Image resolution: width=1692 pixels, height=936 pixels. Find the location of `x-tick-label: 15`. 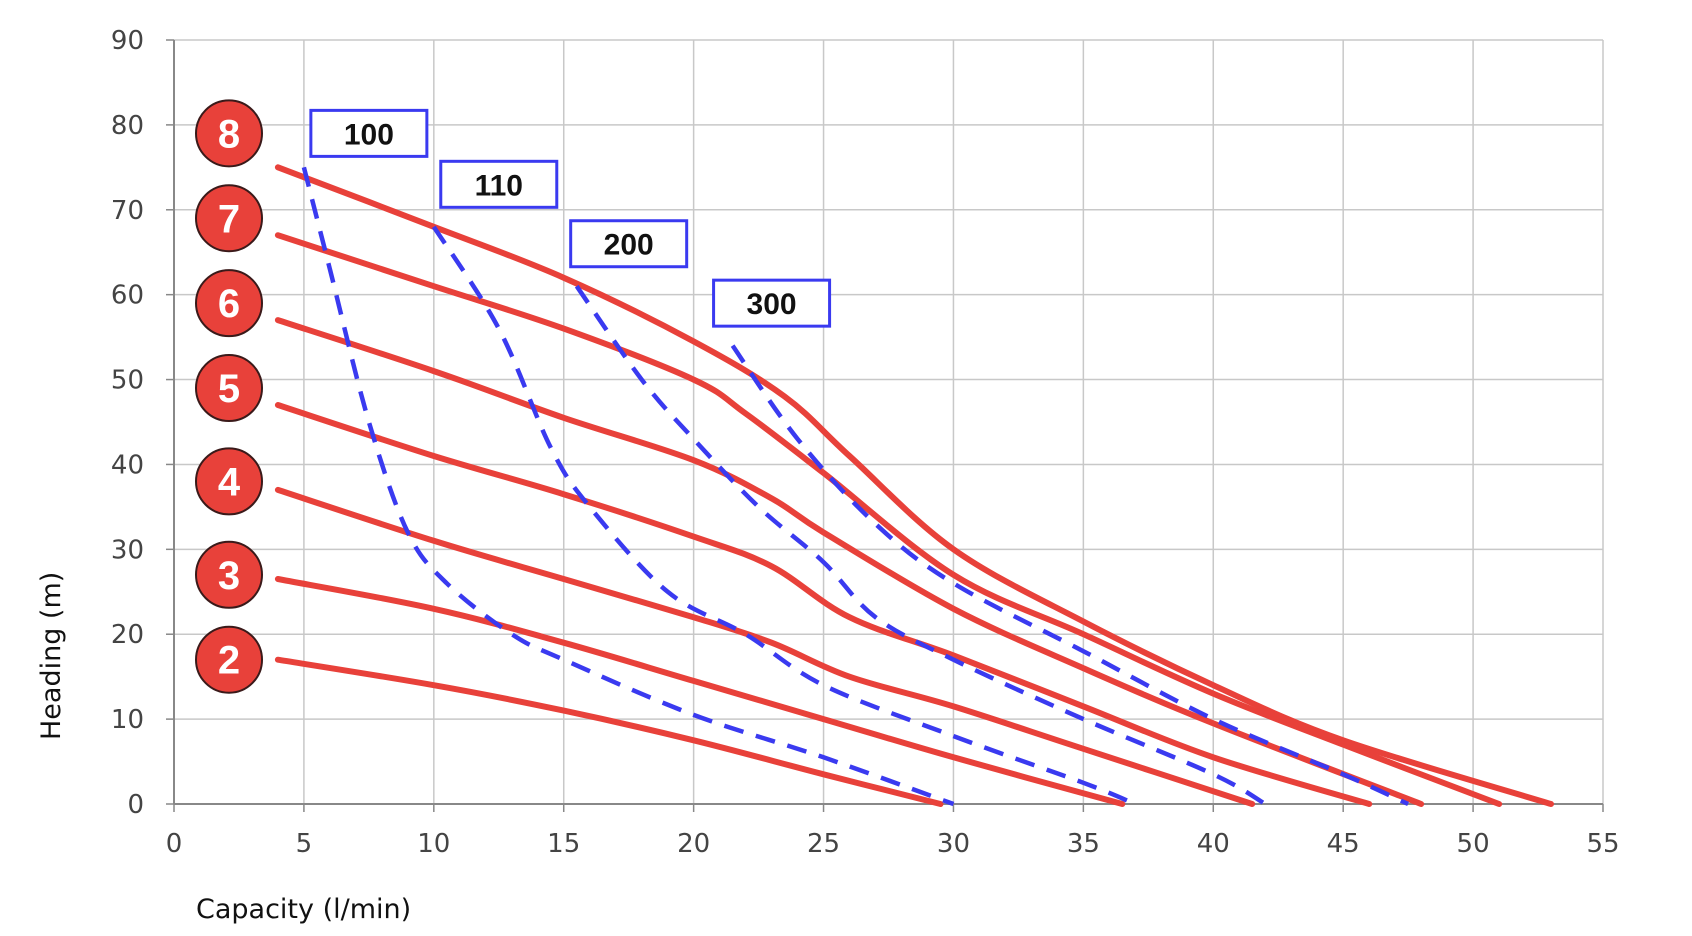

x-tick-label: 15 is located at coordinates (563, 844).